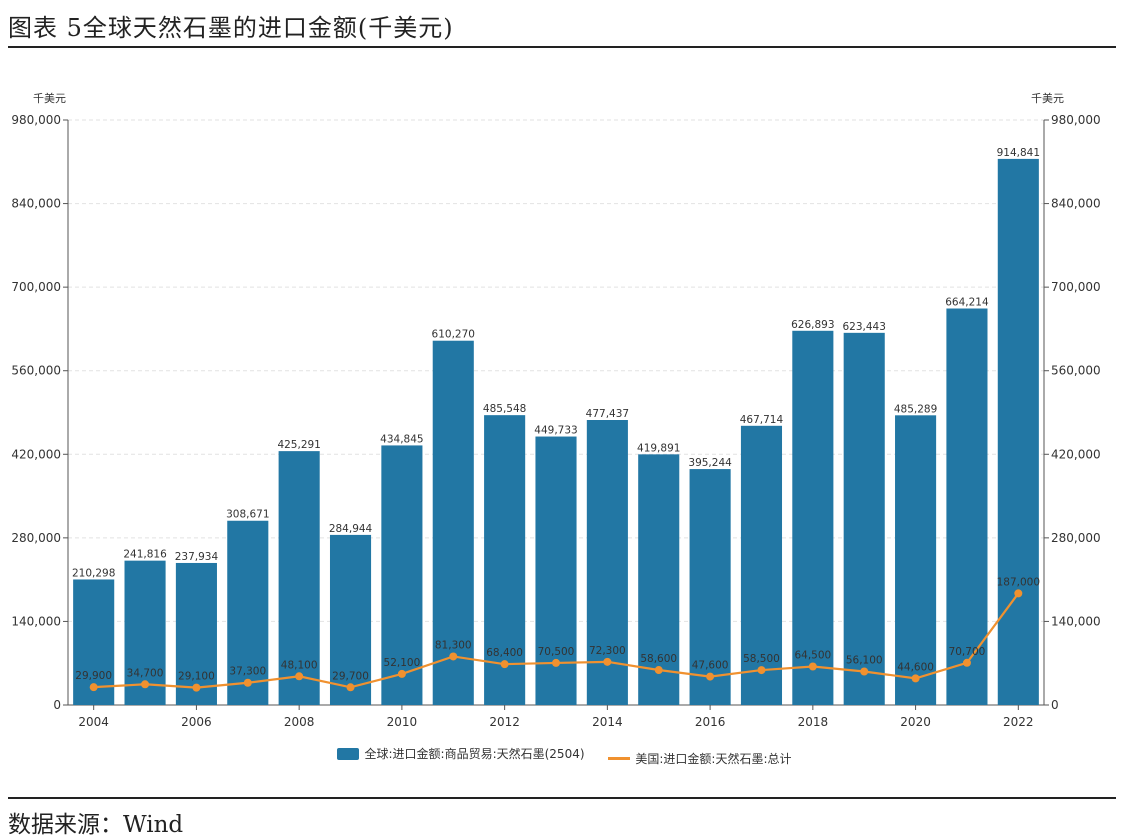 This screenshot has height=839, width=1129. I want to click on legend-item-us: 美国:进口金额:天然石墨:总计, so click(700, 758).